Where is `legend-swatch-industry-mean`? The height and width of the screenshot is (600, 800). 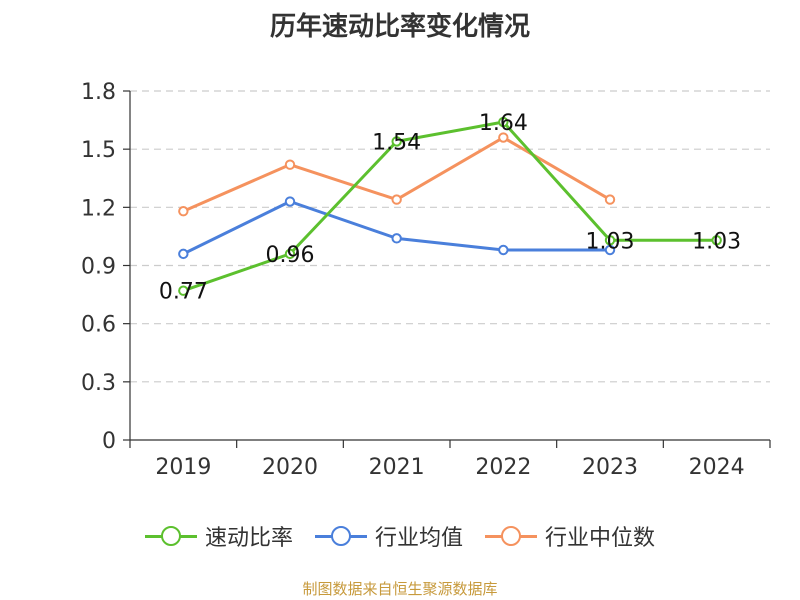
legend-swatch-industry-mean is located at coordinates (340, 536).